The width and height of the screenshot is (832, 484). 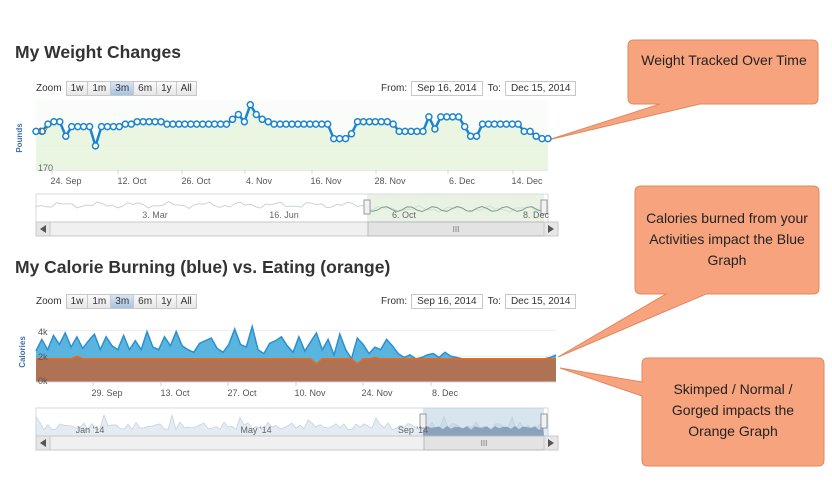 What do you see at coordinates (43, 332) in the screenshot?
I see `calorie-y-tick: 4k` at bounding box center [43, 332].